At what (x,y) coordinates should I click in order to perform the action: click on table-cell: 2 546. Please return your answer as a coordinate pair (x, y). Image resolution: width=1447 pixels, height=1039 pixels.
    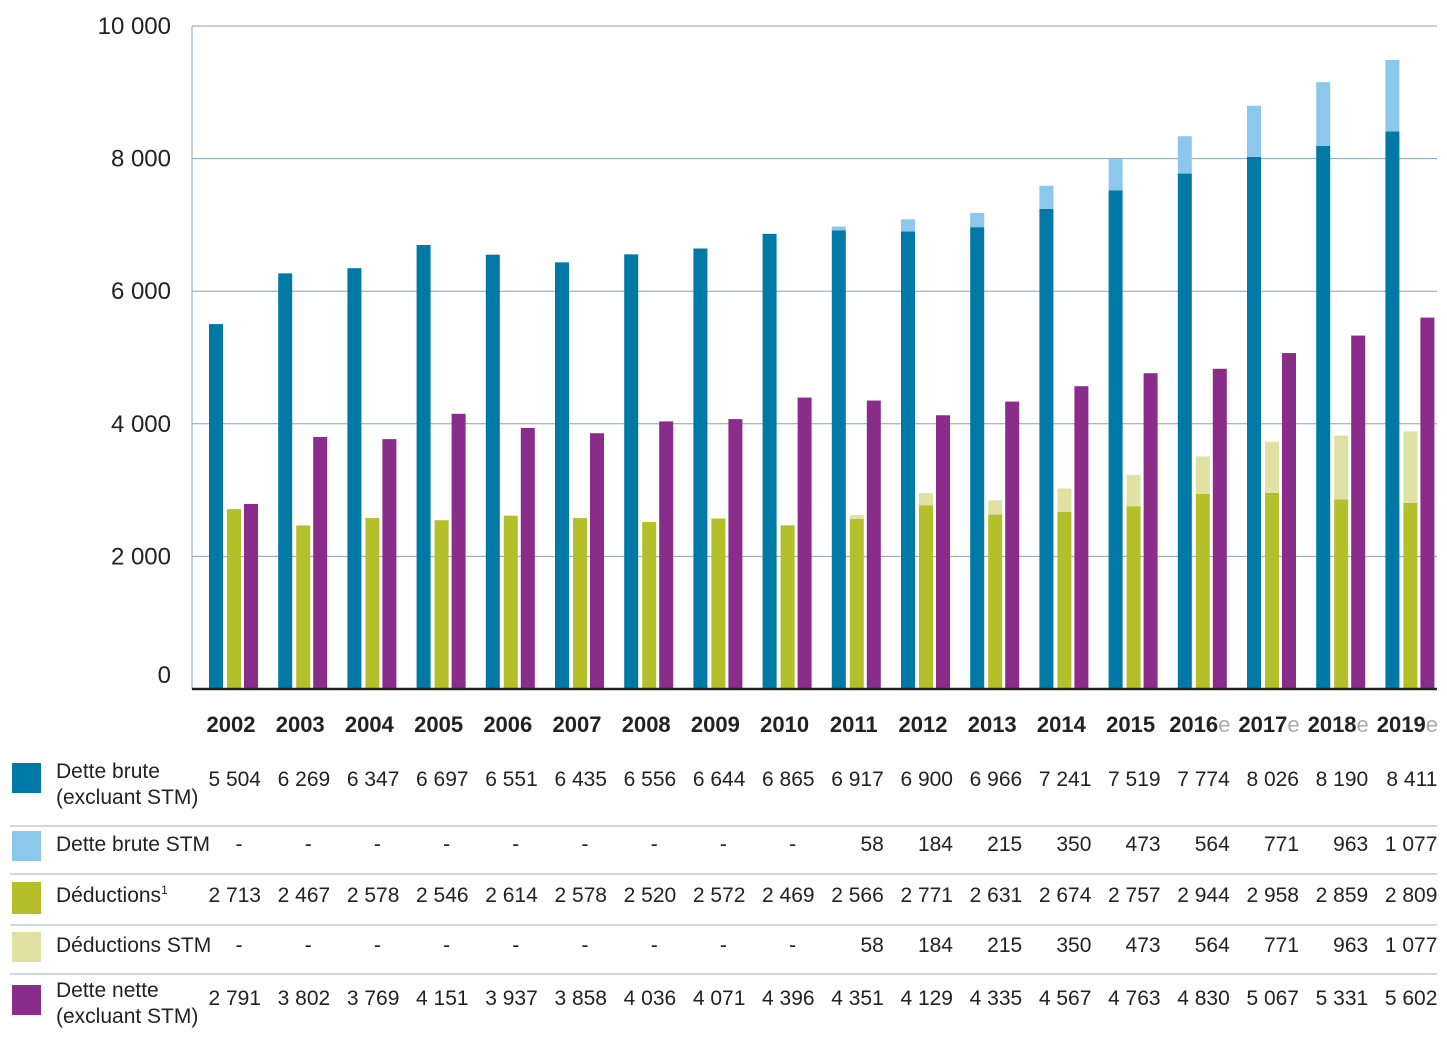
    Looking at the image, I should click on (442, 895).